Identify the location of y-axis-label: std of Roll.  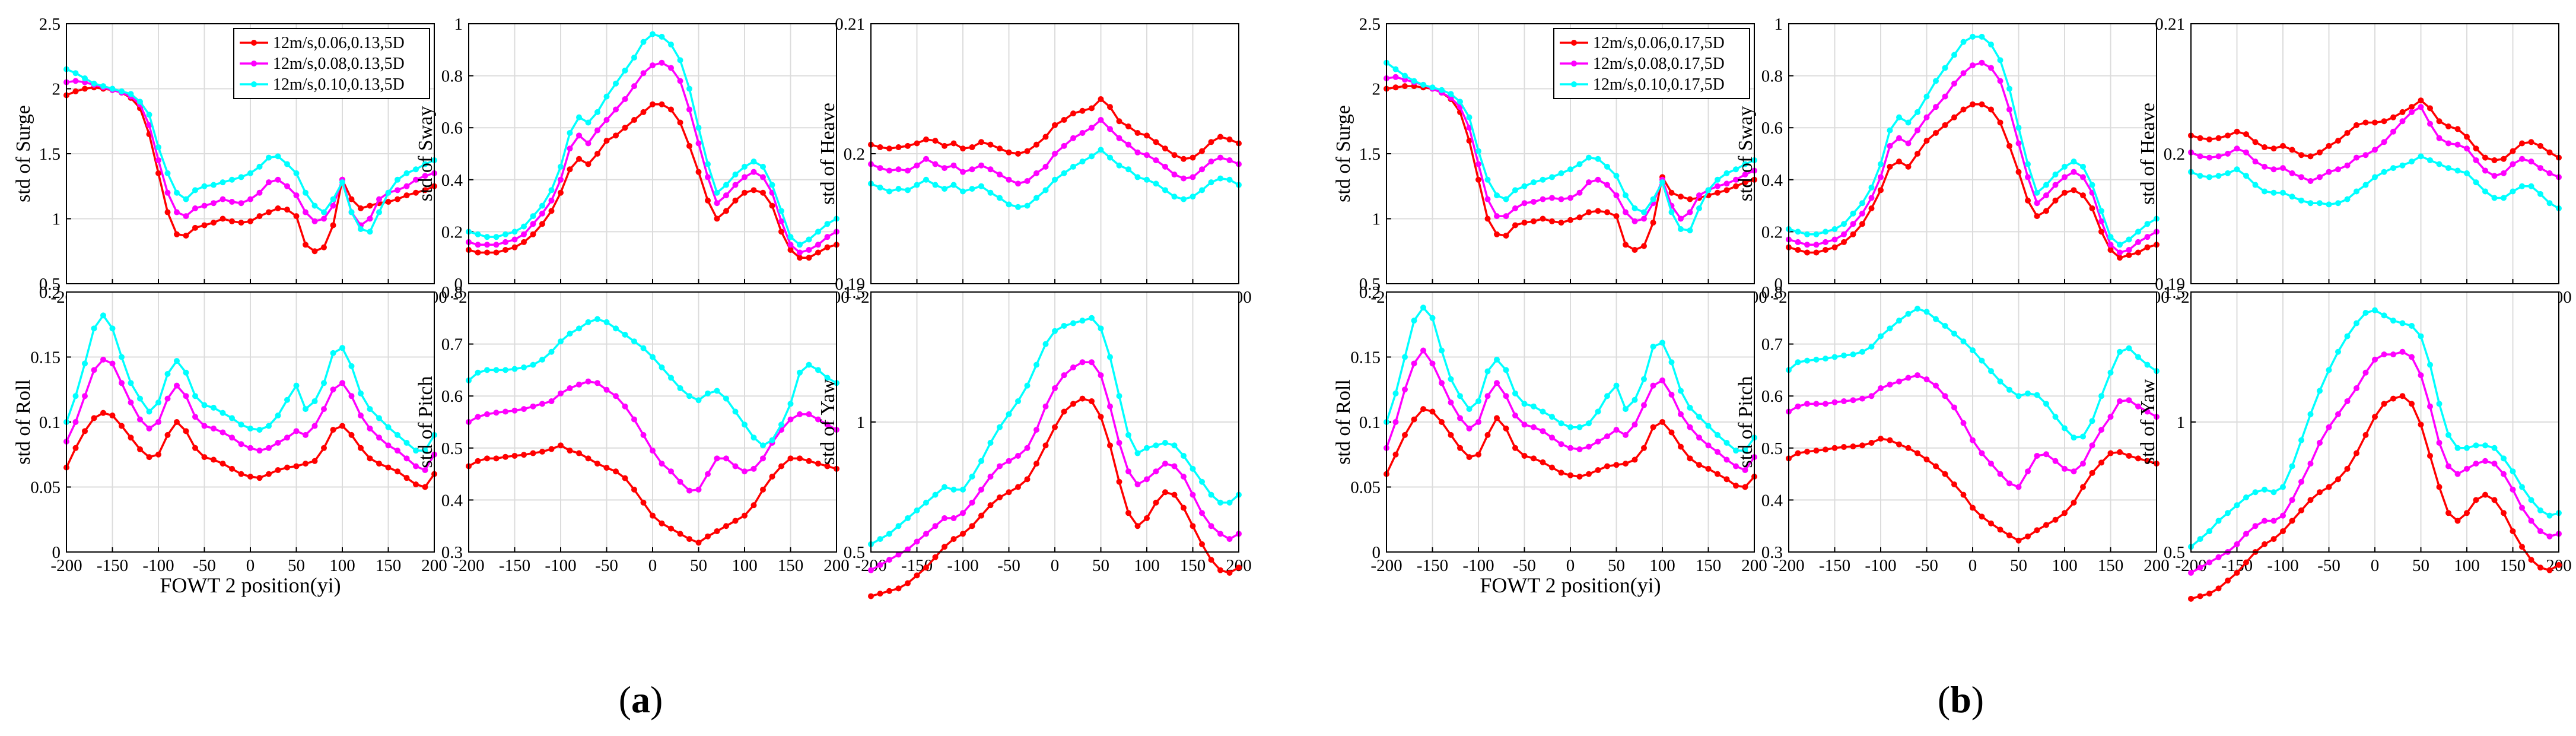
(1343, 422).